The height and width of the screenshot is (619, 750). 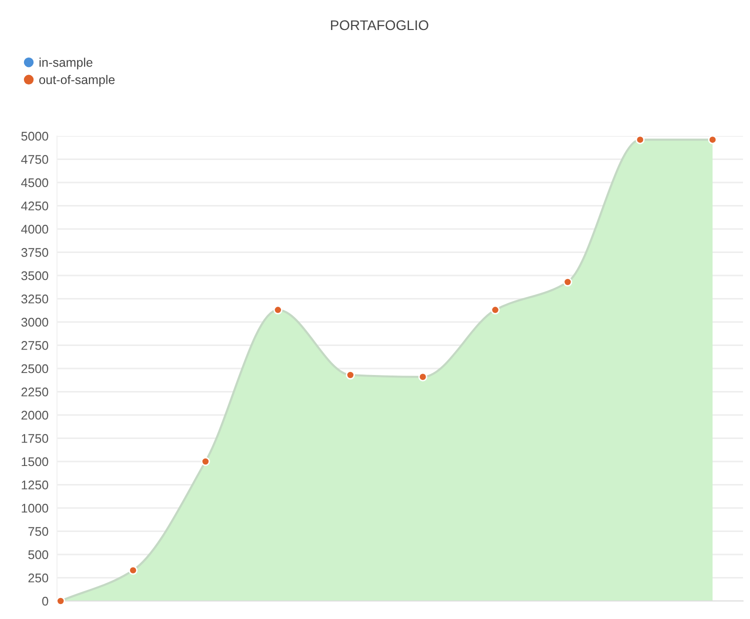 What do you see at coordinates (34, 229) in the screenshot?
I see `y-tick-label: 4000` at bounding box center [34, 229].